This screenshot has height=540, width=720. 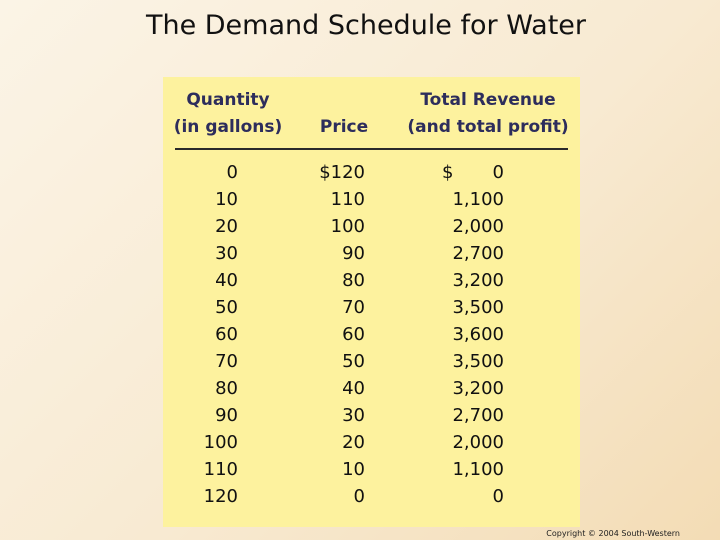 What do you see at coordinates (488, 114) in the screenshot?
I see `revenue-header: Total Revenue (and total profit)` at bounding box center [488, 114].